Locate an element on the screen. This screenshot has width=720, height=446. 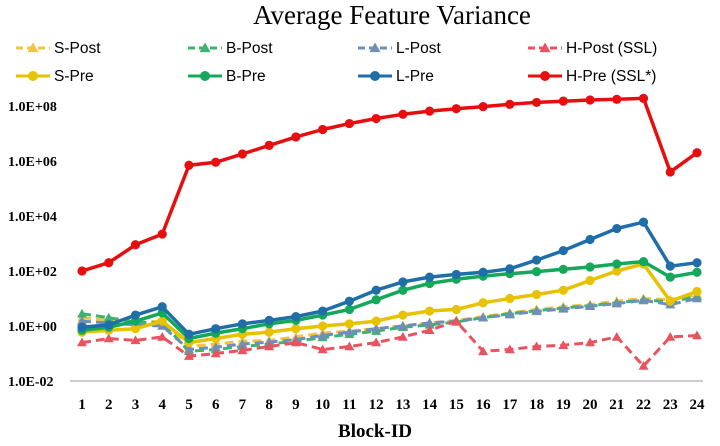
legend-label: H-Post (SSL) is located at coordinates (611, 48).